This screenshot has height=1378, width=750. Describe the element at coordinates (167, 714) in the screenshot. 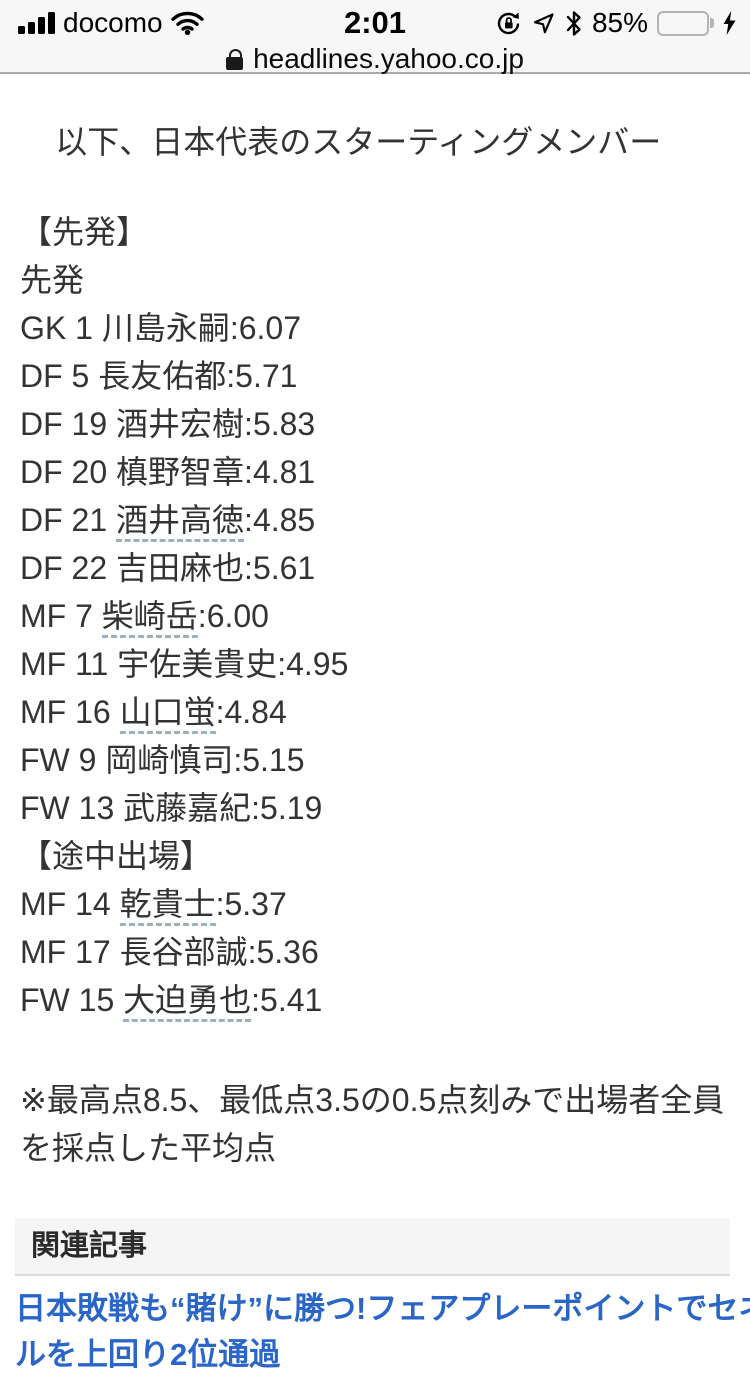

I see `player-name-link: 山口蛍` at that location.